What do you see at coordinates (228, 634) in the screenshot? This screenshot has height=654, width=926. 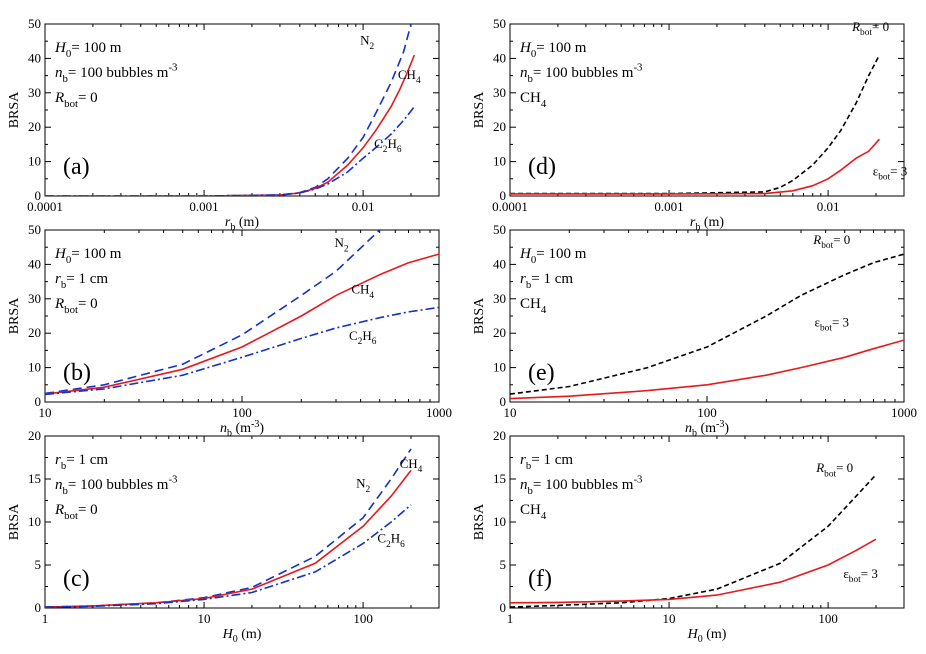 I see `x-axis-label-part: H` at bounding box center [228, 634].